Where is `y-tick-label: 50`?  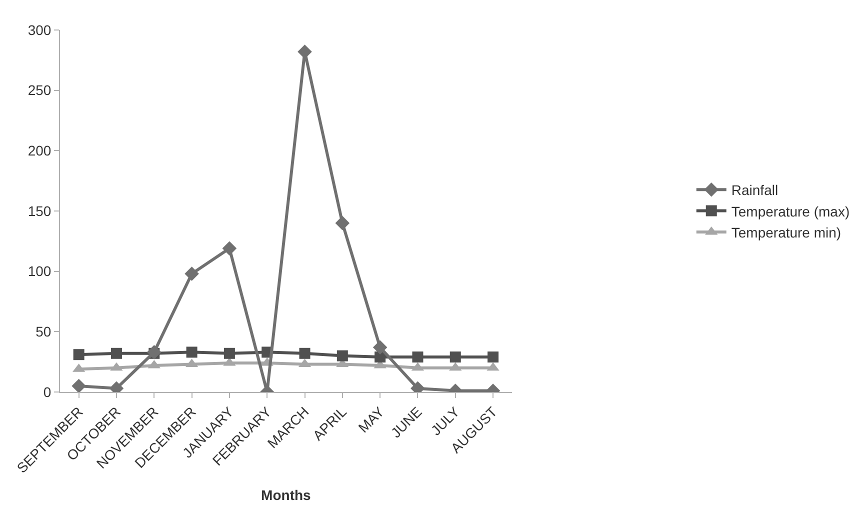 y-tick-label: 50 is located at coordinates (44, 332).